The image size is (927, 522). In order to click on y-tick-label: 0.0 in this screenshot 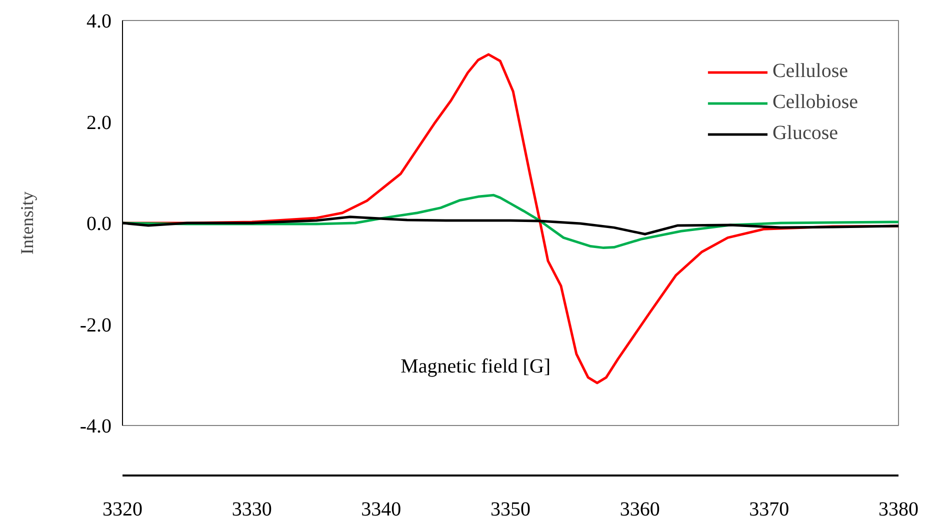, I will do `click(99, 224)`.